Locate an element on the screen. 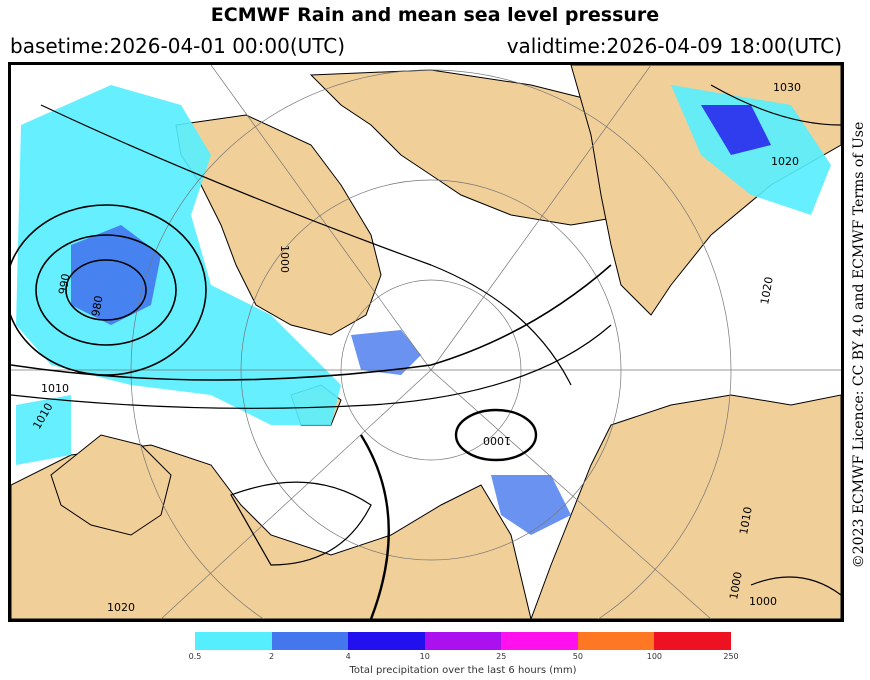 The height and width of the screenshot is (680, 870). greenland is located at coordinates (278, 225).